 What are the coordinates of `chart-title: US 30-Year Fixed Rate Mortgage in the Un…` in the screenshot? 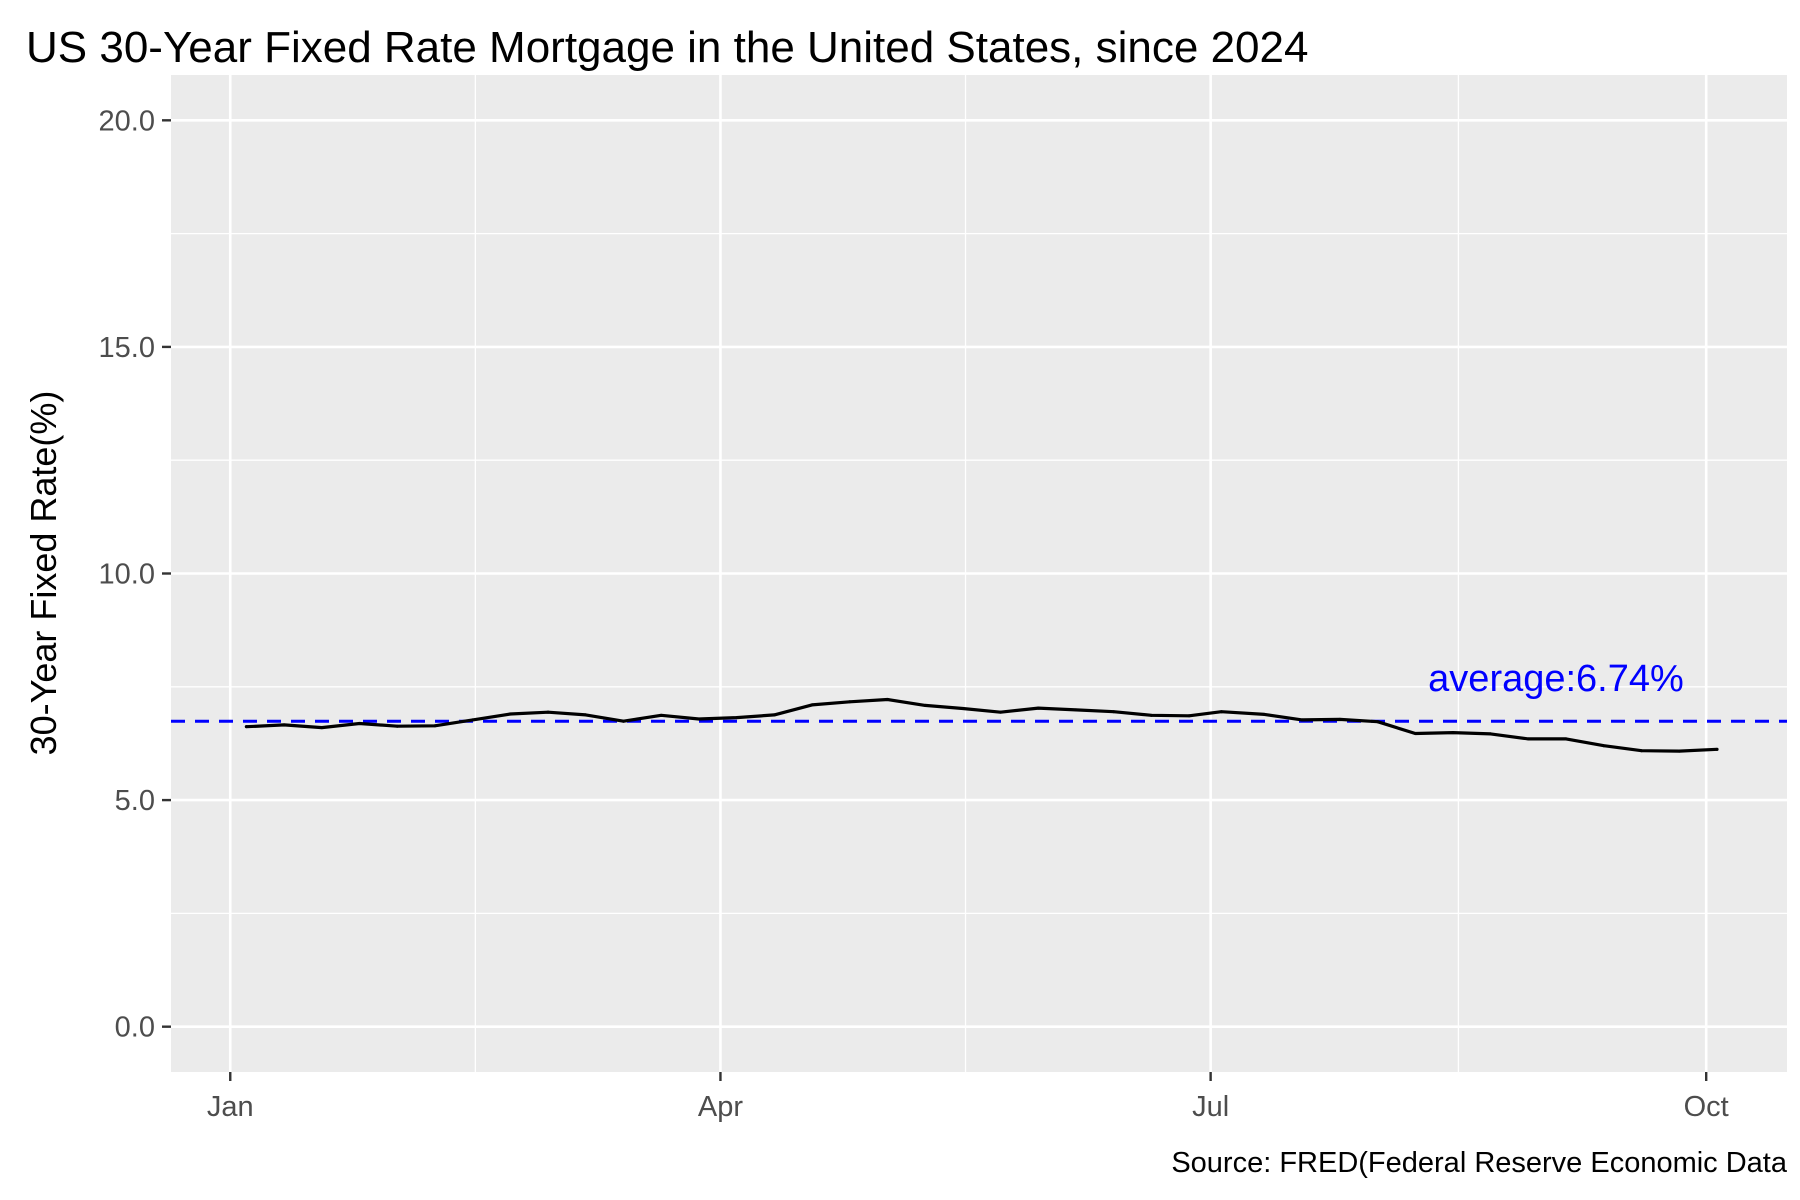 It's located at (667, 47).